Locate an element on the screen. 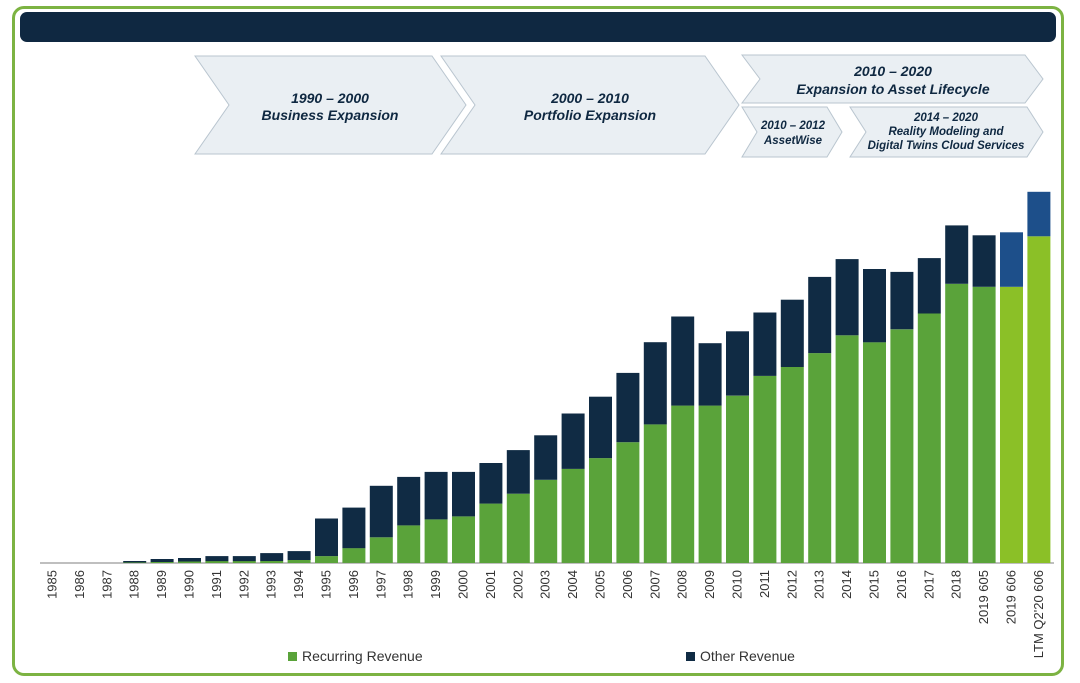 The width and height of the screenshot is (1080, 683). phase3b-label-2: Digital Twins Cloud Services is located at coordinates (946, 146).